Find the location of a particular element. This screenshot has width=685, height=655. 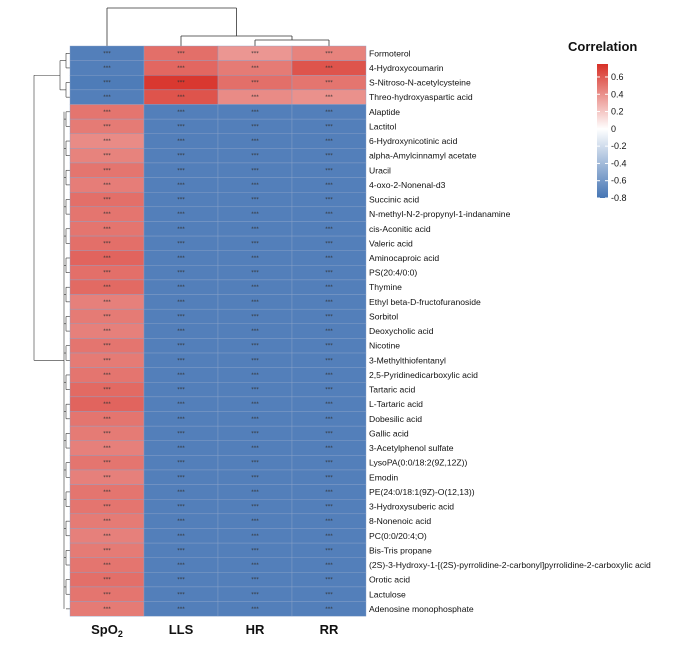

row-label: 4-oxo-2-Nonenal-d3 is located at coordinates (407, 185).